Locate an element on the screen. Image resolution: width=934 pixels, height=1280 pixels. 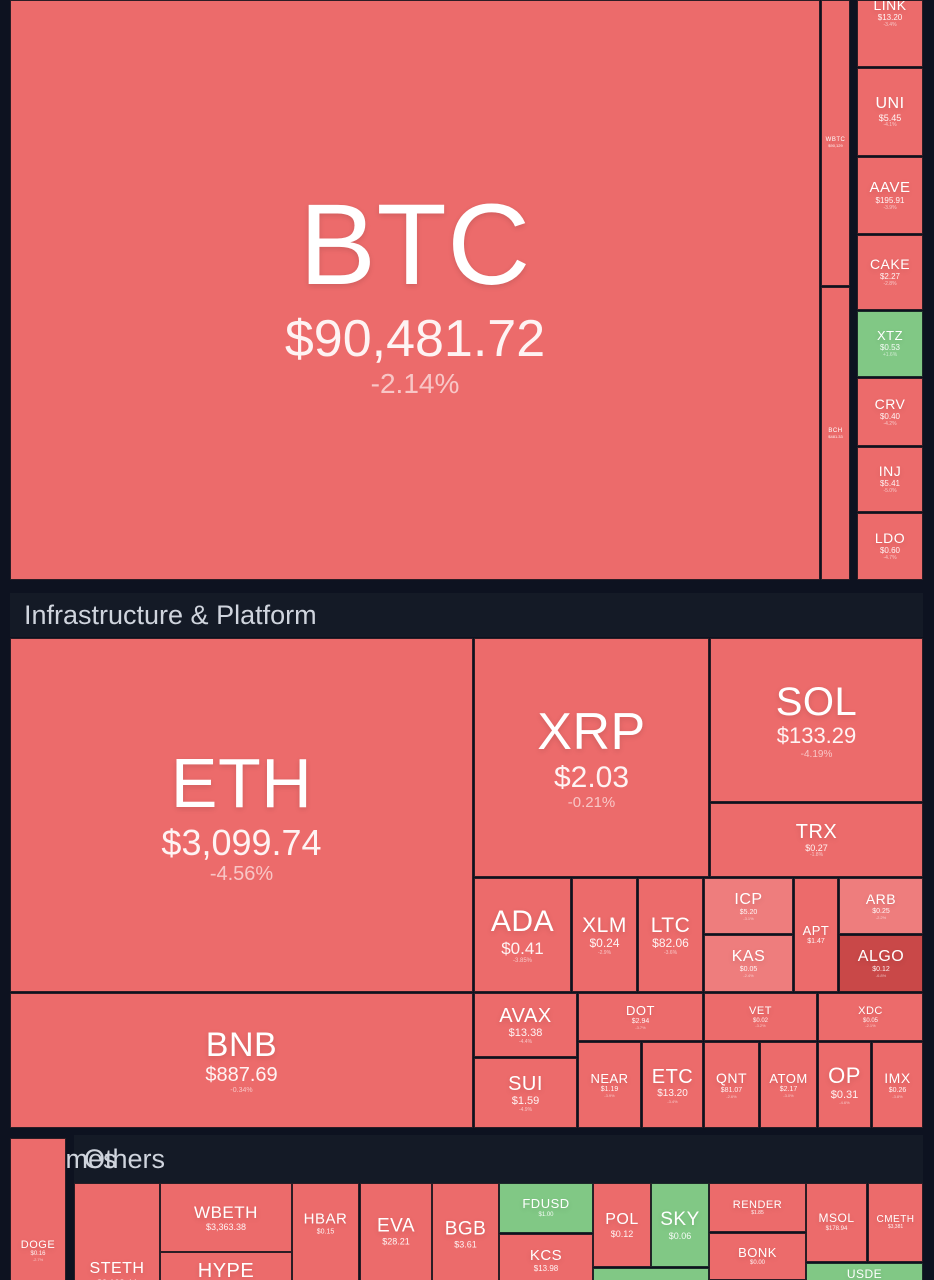
tile-chg: -4.7% is located at coordinates (890, 558).